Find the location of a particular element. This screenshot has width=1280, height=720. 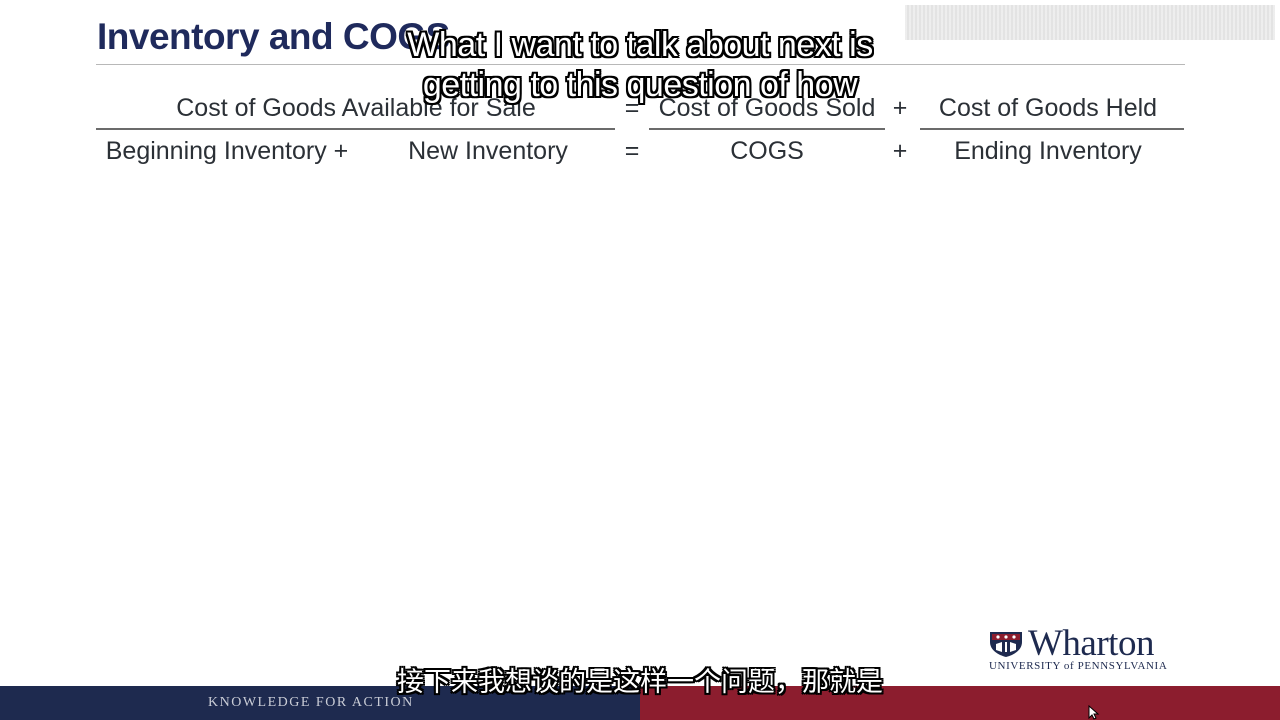

eq-row1-plus: + is located at coordinates (900, 108).